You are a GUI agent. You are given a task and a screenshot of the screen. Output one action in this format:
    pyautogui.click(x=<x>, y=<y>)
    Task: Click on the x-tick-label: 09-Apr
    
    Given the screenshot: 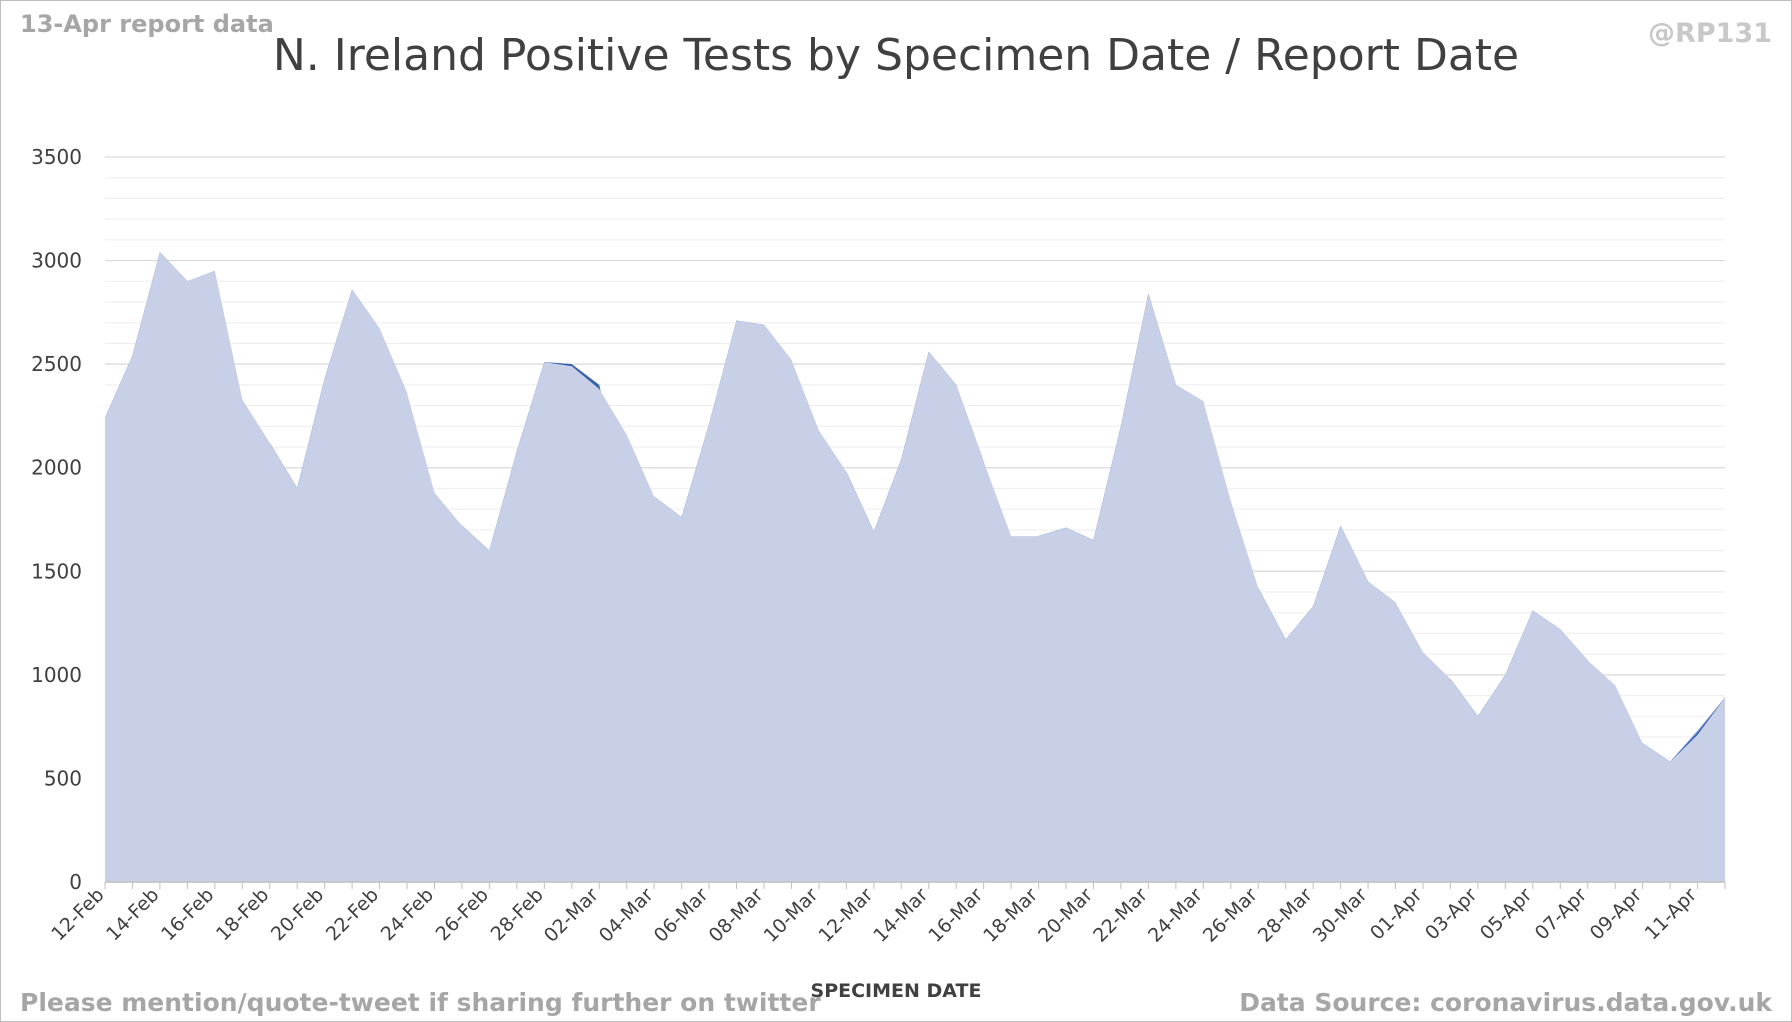 What is the action you would take?
    pyautogui.click(x=1616, y=914)
    